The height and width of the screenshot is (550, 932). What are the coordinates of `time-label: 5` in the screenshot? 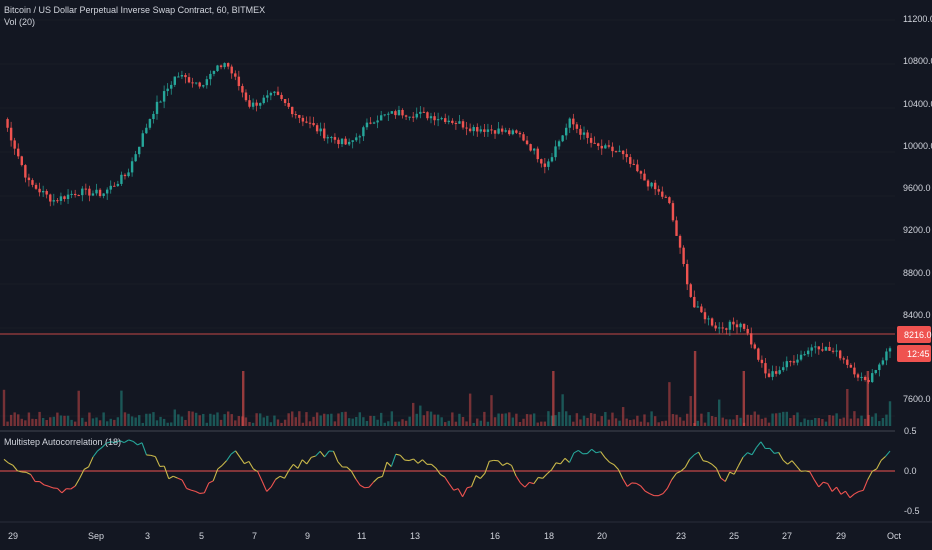 It's located at (201, 536).